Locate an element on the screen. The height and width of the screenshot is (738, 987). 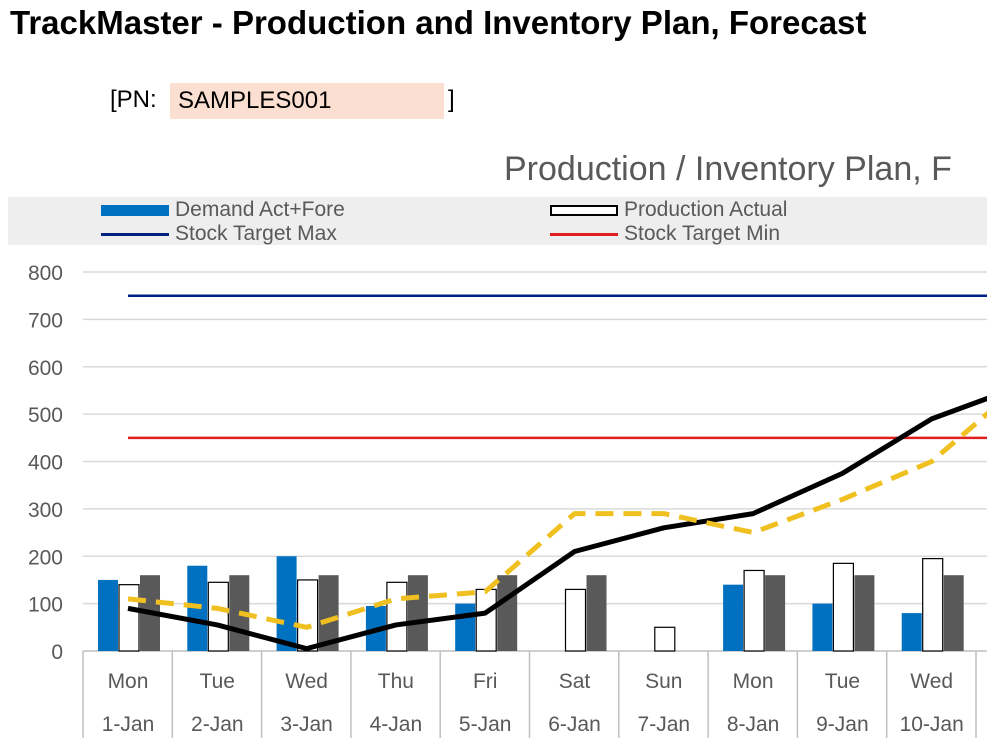
legend-item-stock-max: Stock Target Max is located at coordinates (219, 234).